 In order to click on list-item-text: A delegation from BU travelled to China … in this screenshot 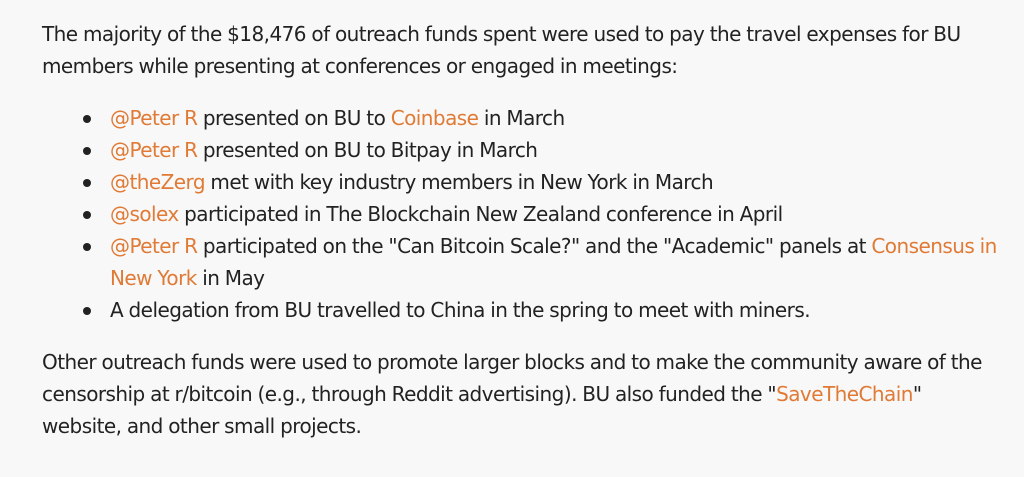, I will do `click(460, 310)`.